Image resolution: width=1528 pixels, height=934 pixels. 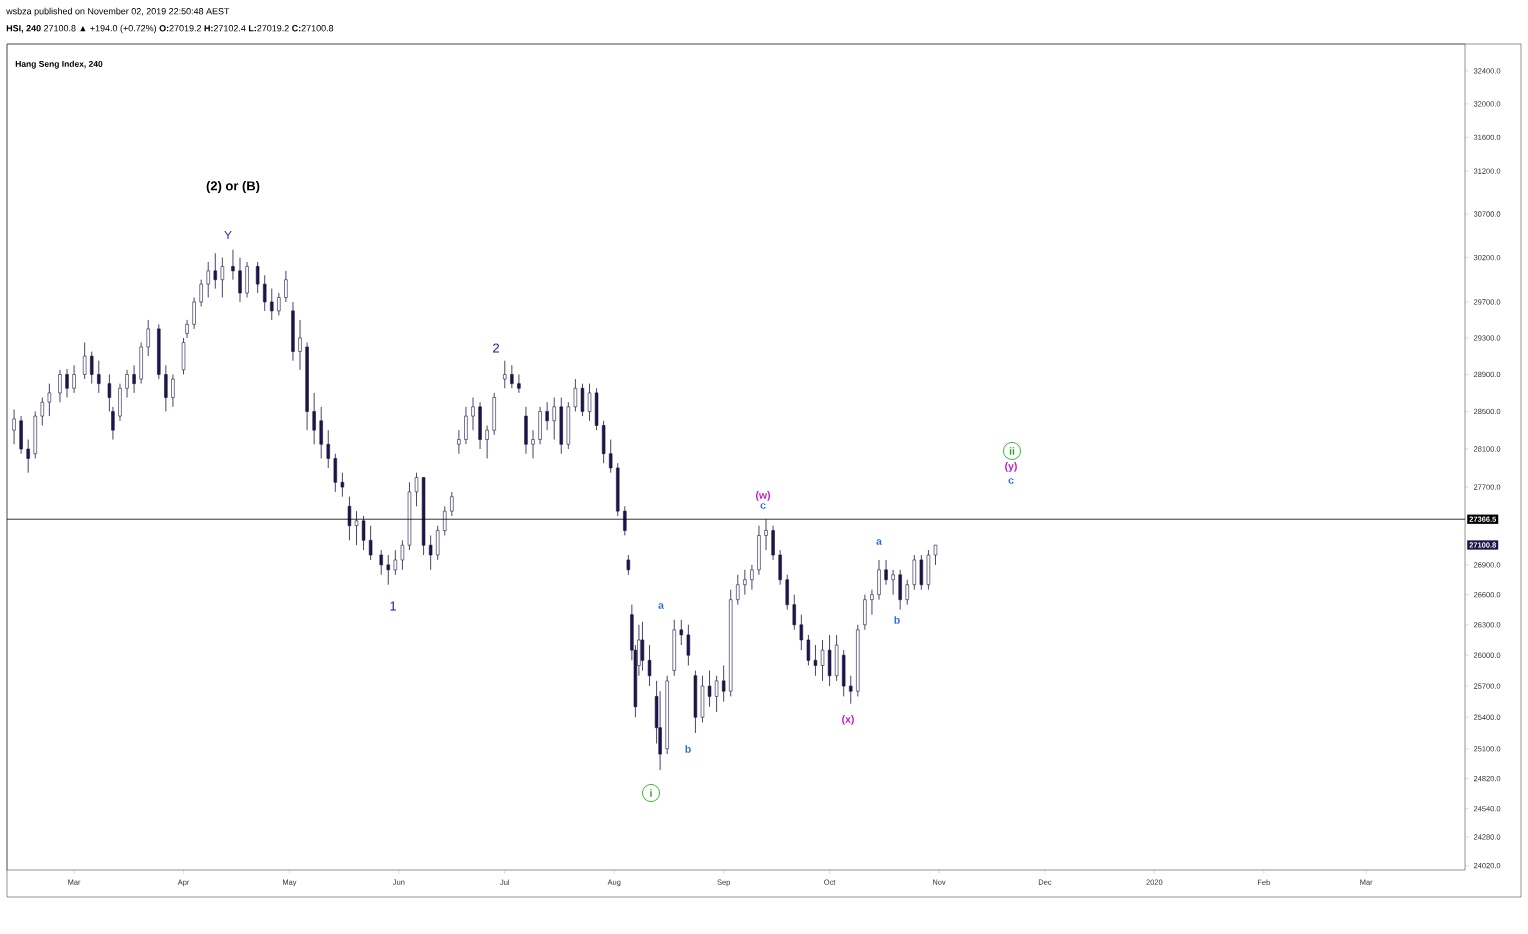 I want to click on annotation: 2, so click(x=496, y=348).